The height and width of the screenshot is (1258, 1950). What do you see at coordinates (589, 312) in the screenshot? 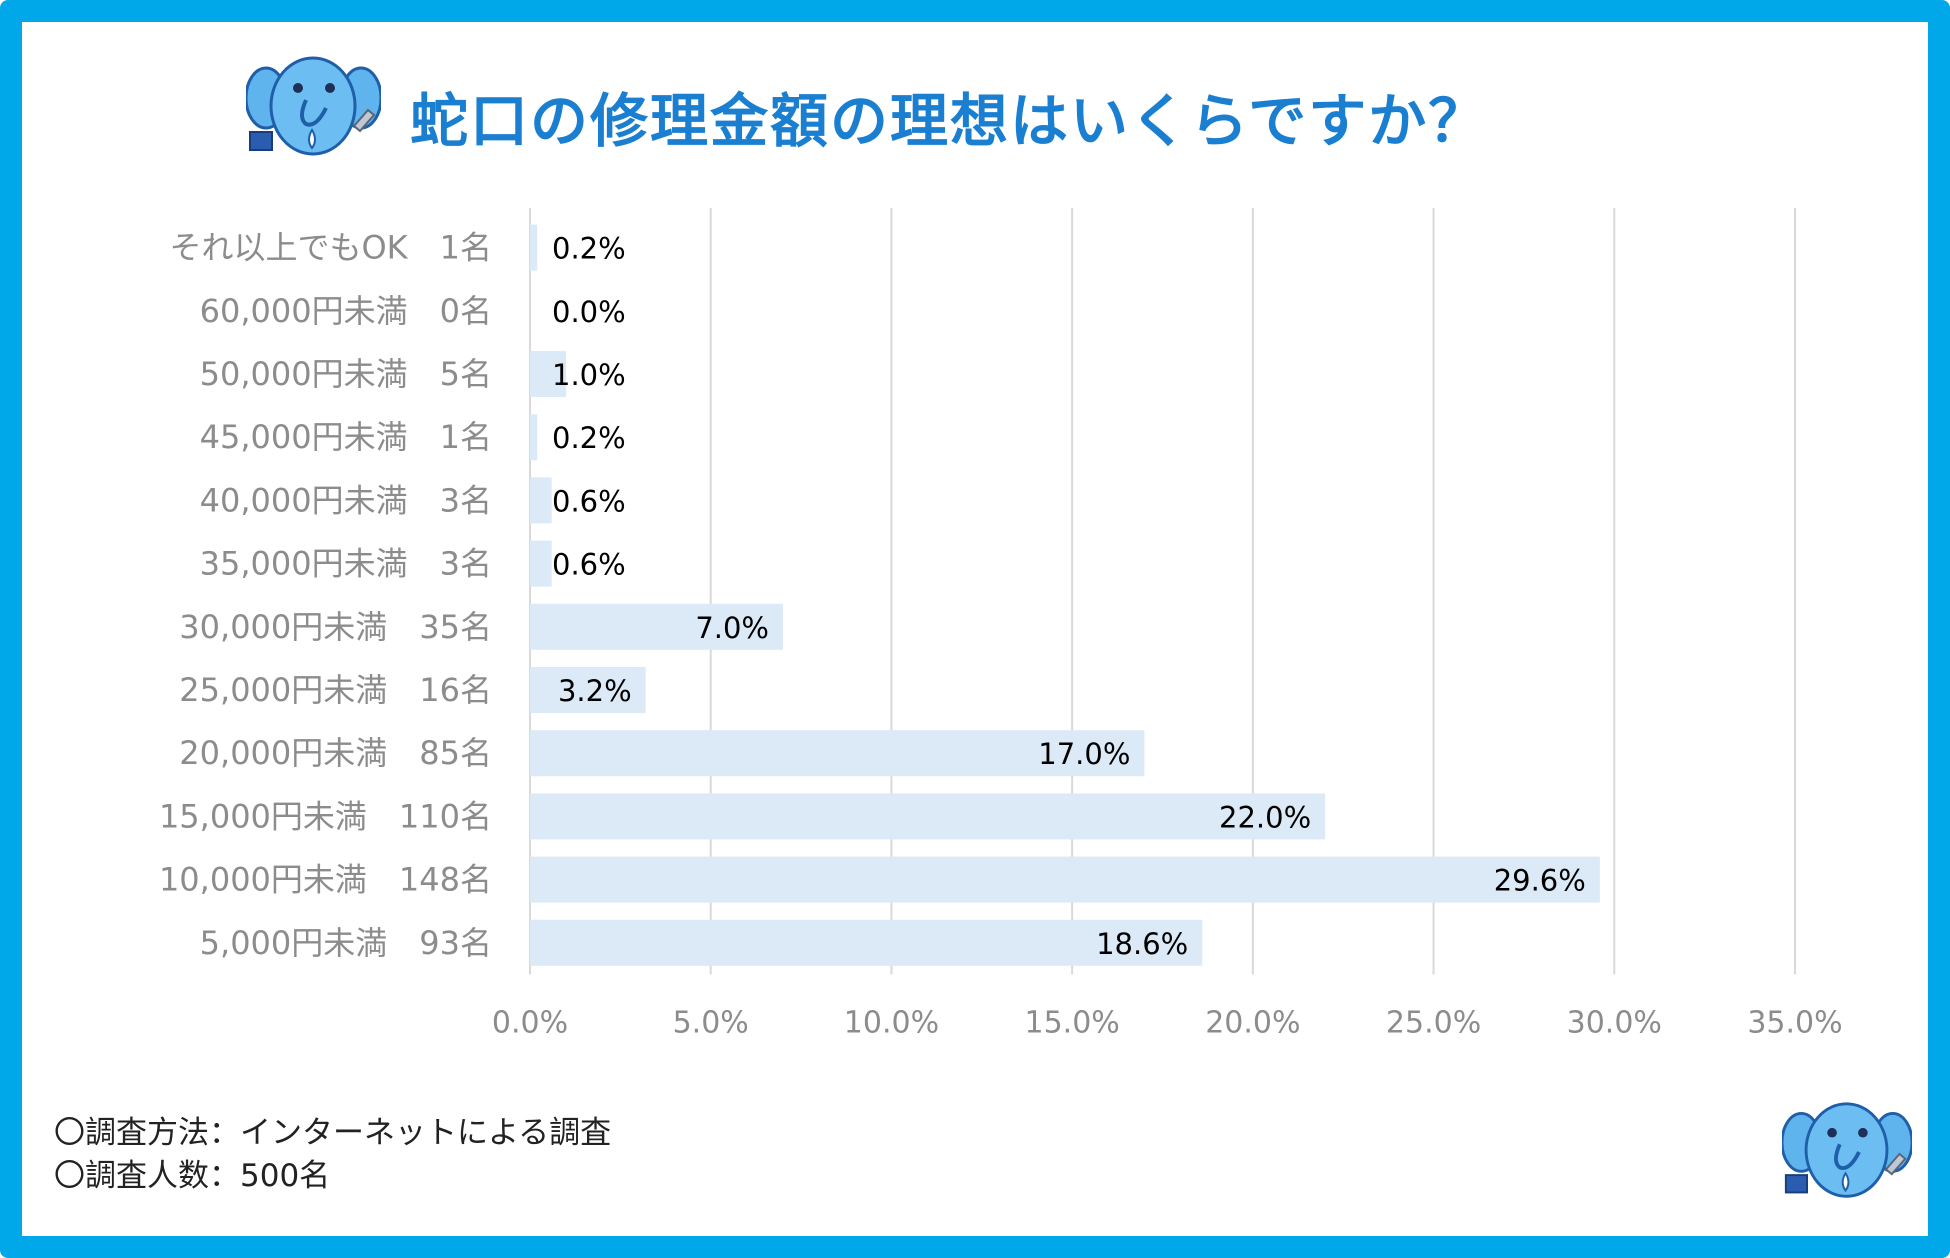
I see `data-label: 0.0%` at bounding box center [589, 312].